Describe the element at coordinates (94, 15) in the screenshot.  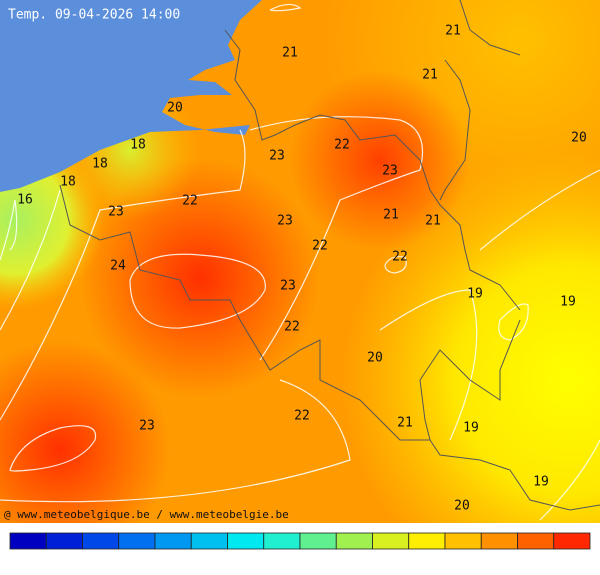
I see `map-title: Temp. 09-04-2026 14:00` at that location.